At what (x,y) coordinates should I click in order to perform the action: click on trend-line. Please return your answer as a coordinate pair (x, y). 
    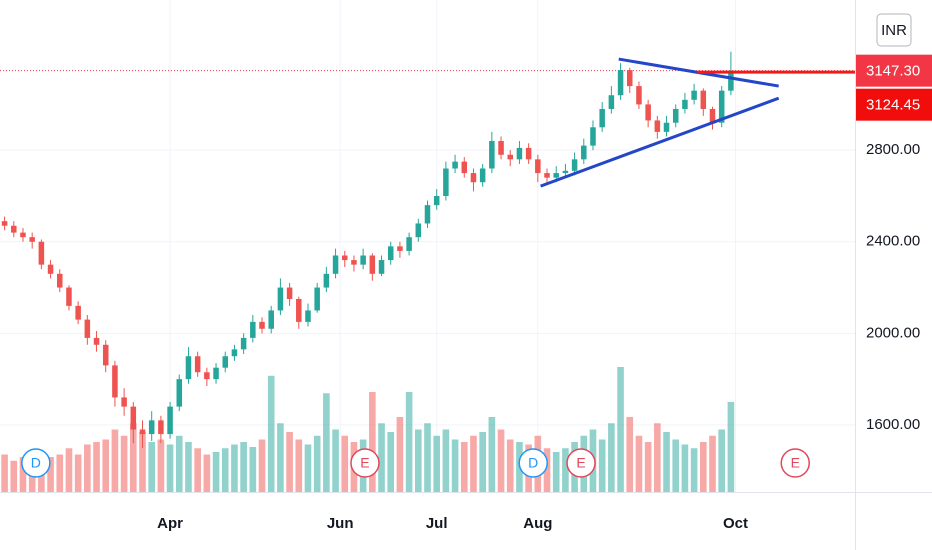
    Looking at the image, I should click on (660, 142).